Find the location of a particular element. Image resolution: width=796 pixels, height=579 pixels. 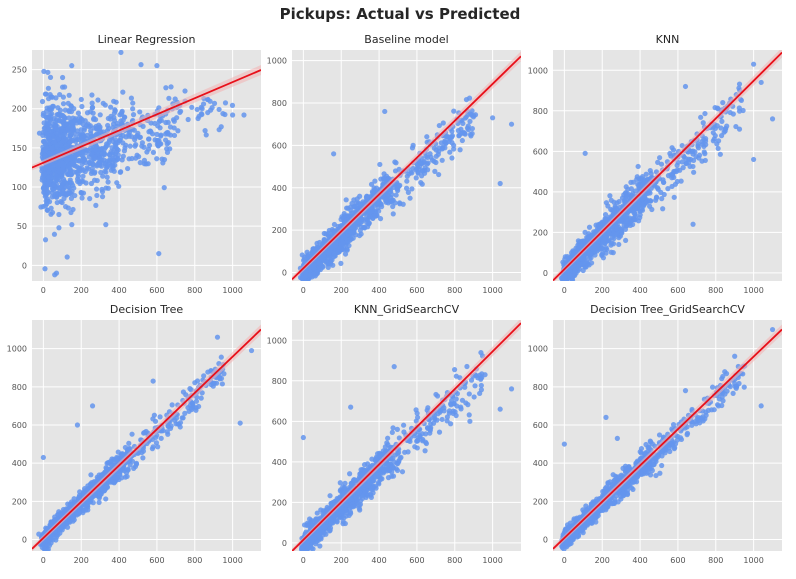

y-tick-label: 200 is located at coordinates (279, 502).